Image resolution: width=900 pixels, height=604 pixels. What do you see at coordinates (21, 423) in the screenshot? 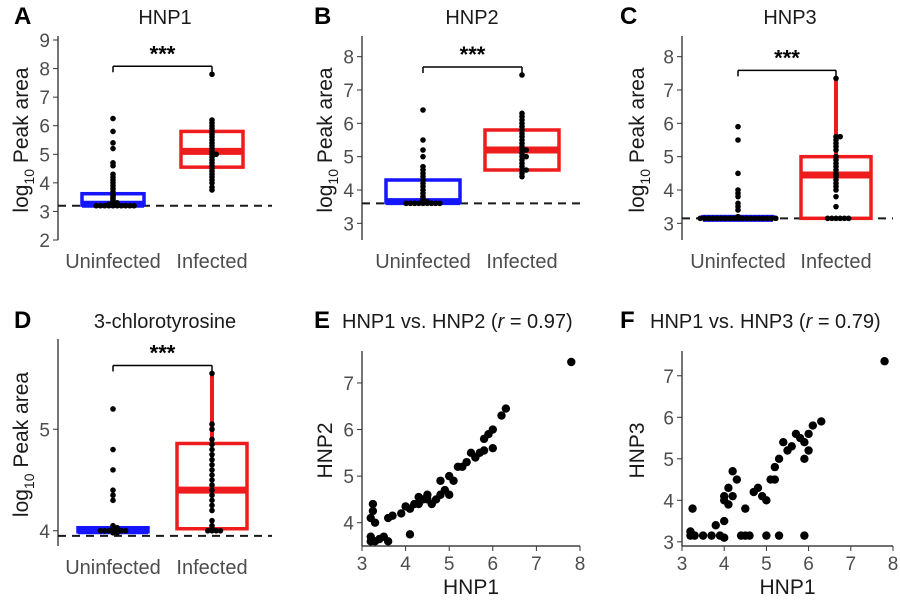
I see `y-axis-label-text: Peak area` at bounding box center [21, 423].